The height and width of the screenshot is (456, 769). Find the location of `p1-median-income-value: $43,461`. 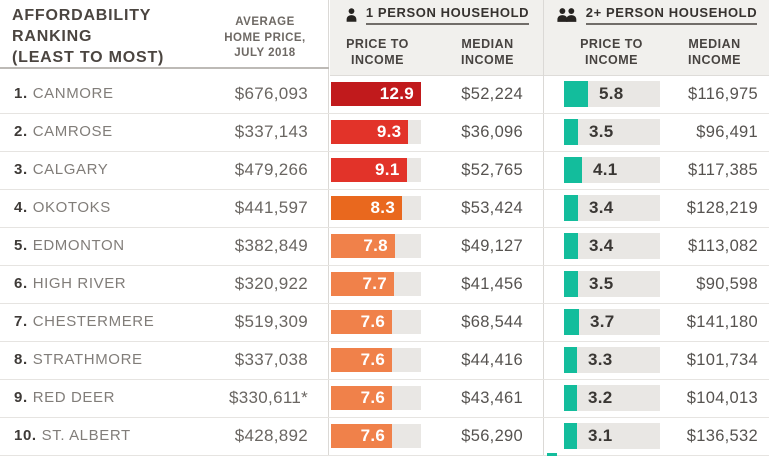

p1-median-income-value: $43,461 is located at coordinates (492, 398).